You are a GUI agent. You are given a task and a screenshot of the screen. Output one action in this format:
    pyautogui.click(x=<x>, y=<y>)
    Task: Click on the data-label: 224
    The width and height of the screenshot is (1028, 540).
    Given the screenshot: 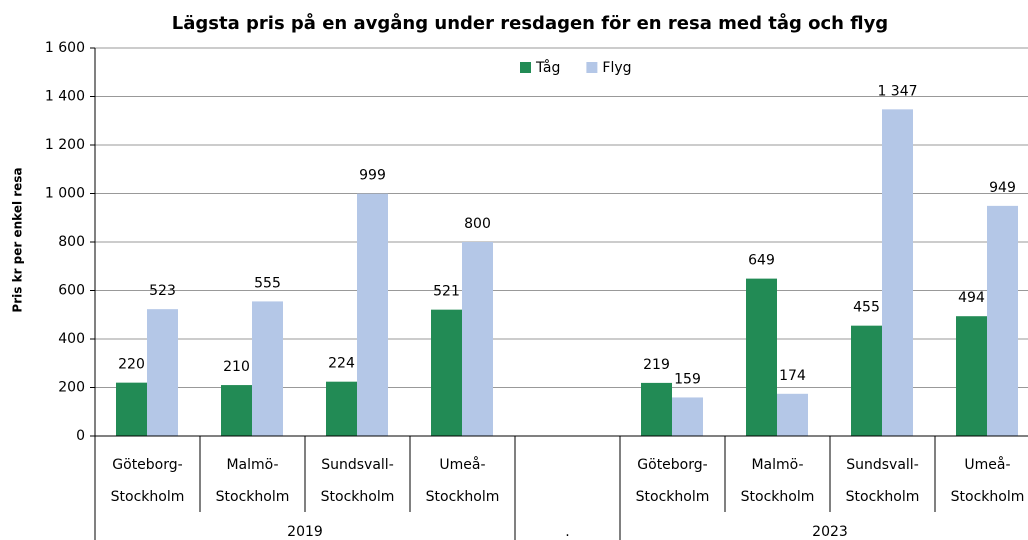 What is the action you would take?
    pyautogui.click(x=341, y=364)
    